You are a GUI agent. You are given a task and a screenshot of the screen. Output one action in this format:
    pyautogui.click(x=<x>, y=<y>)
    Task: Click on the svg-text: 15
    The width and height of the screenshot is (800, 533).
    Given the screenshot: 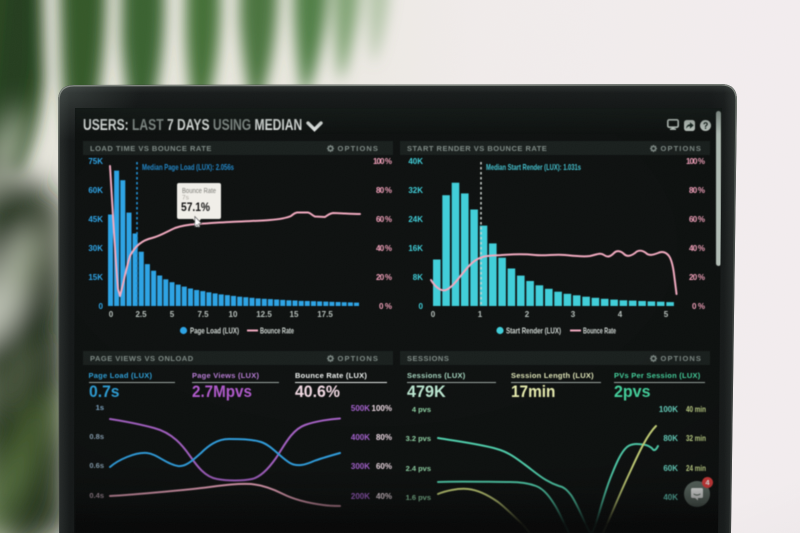 What is the action you would take?
    pyautogui.click(x=294, y=314)
    